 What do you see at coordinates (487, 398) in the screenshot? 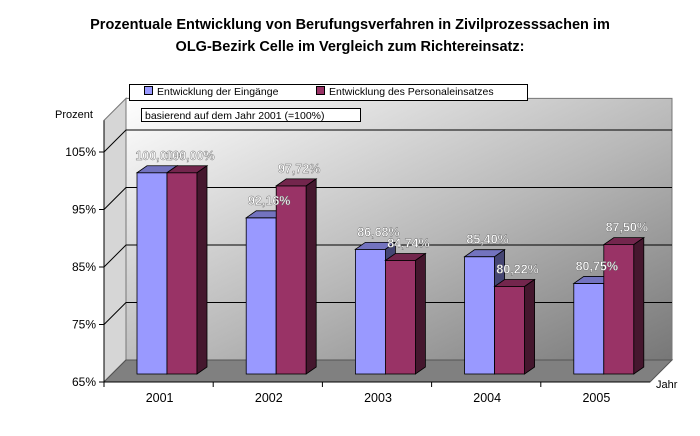
I see `x-tick-label: 2004` at bounding box center [487, 398].